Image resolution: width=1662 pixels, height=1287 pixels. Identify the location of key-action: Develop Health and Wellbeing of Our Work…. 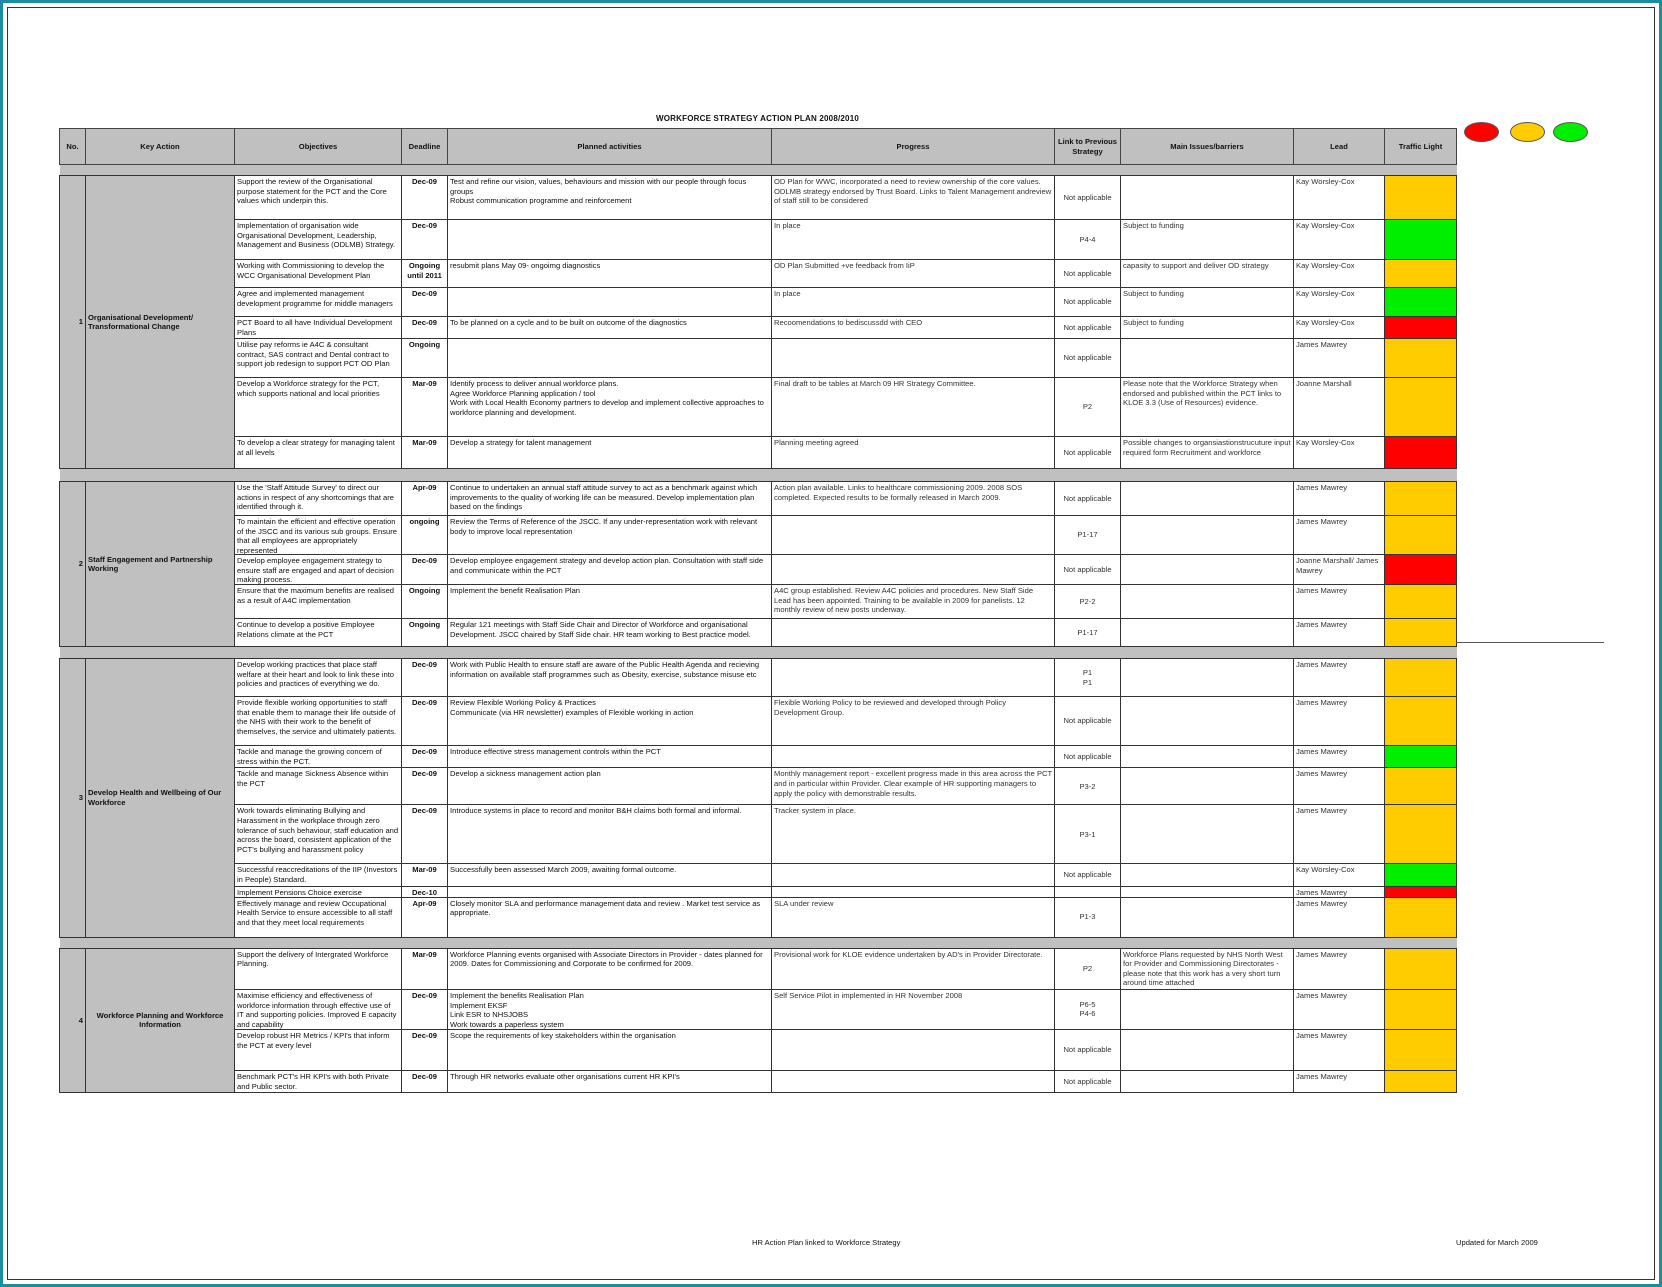
(160, 798).